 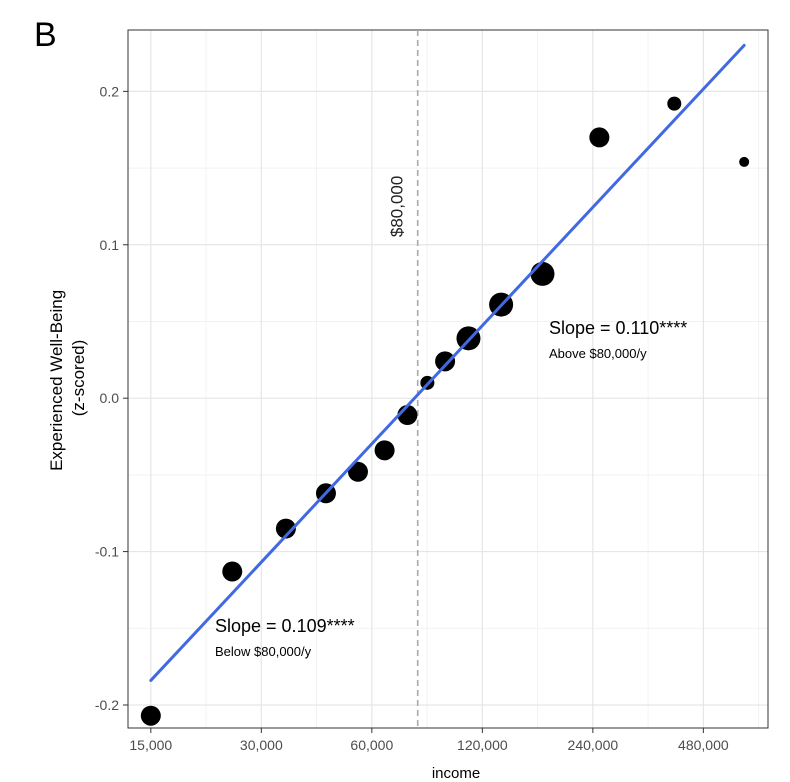 I want to click on y-tick-label: -0.2, so click(x=107, y=705).